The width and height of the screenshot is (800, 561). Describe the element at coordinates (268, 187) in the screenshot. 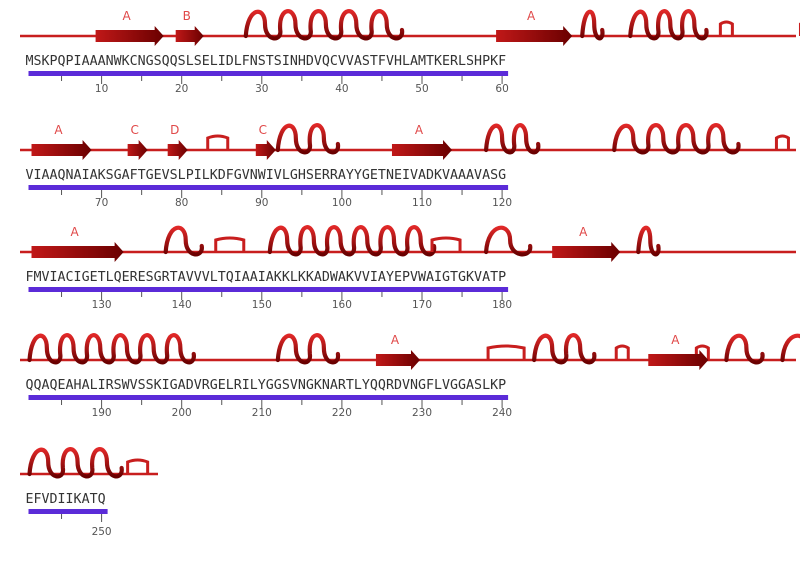

I see `ruler-bar` at that location.